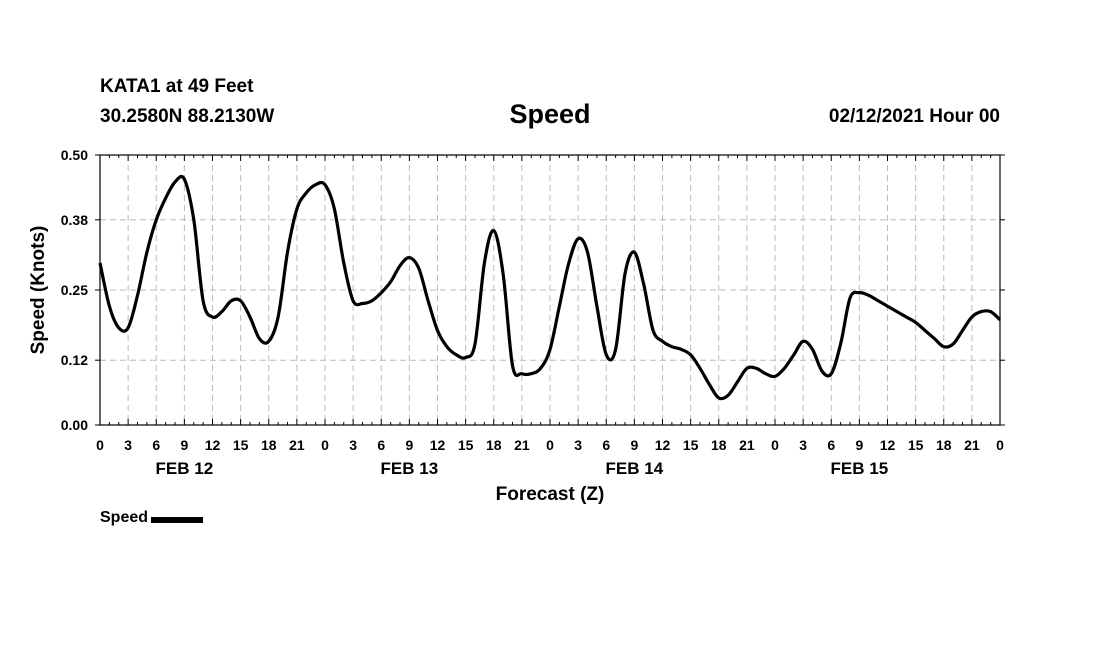 The height and width of the screenshot is (650, 1100). I want to click on legend-label: Speed, so click(124, 517).